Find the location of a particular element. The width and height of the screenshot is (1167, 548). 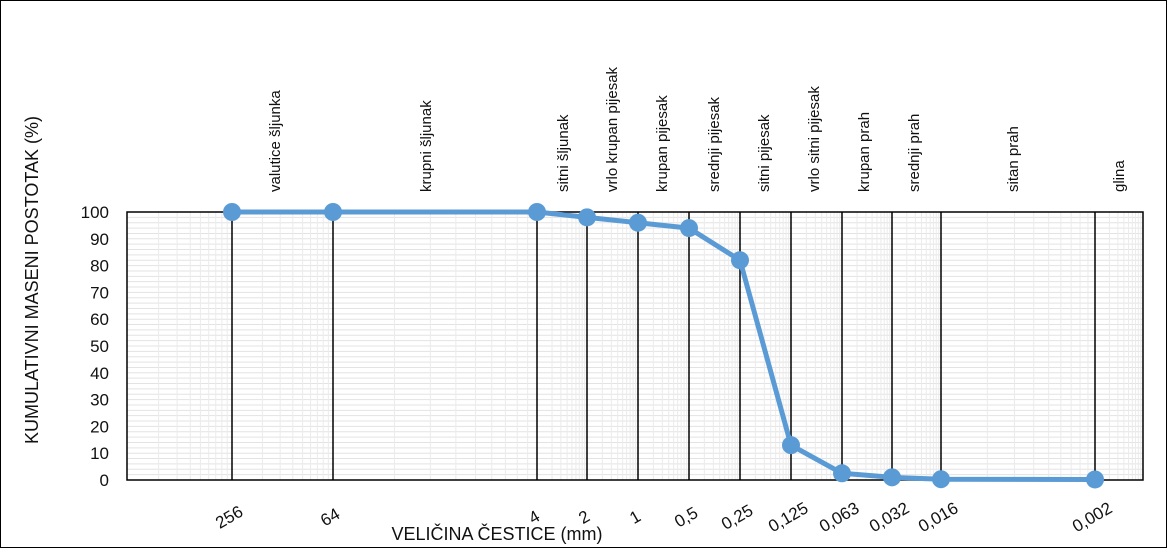

y-tick-label: 90 is located at coordinates (99, 239).